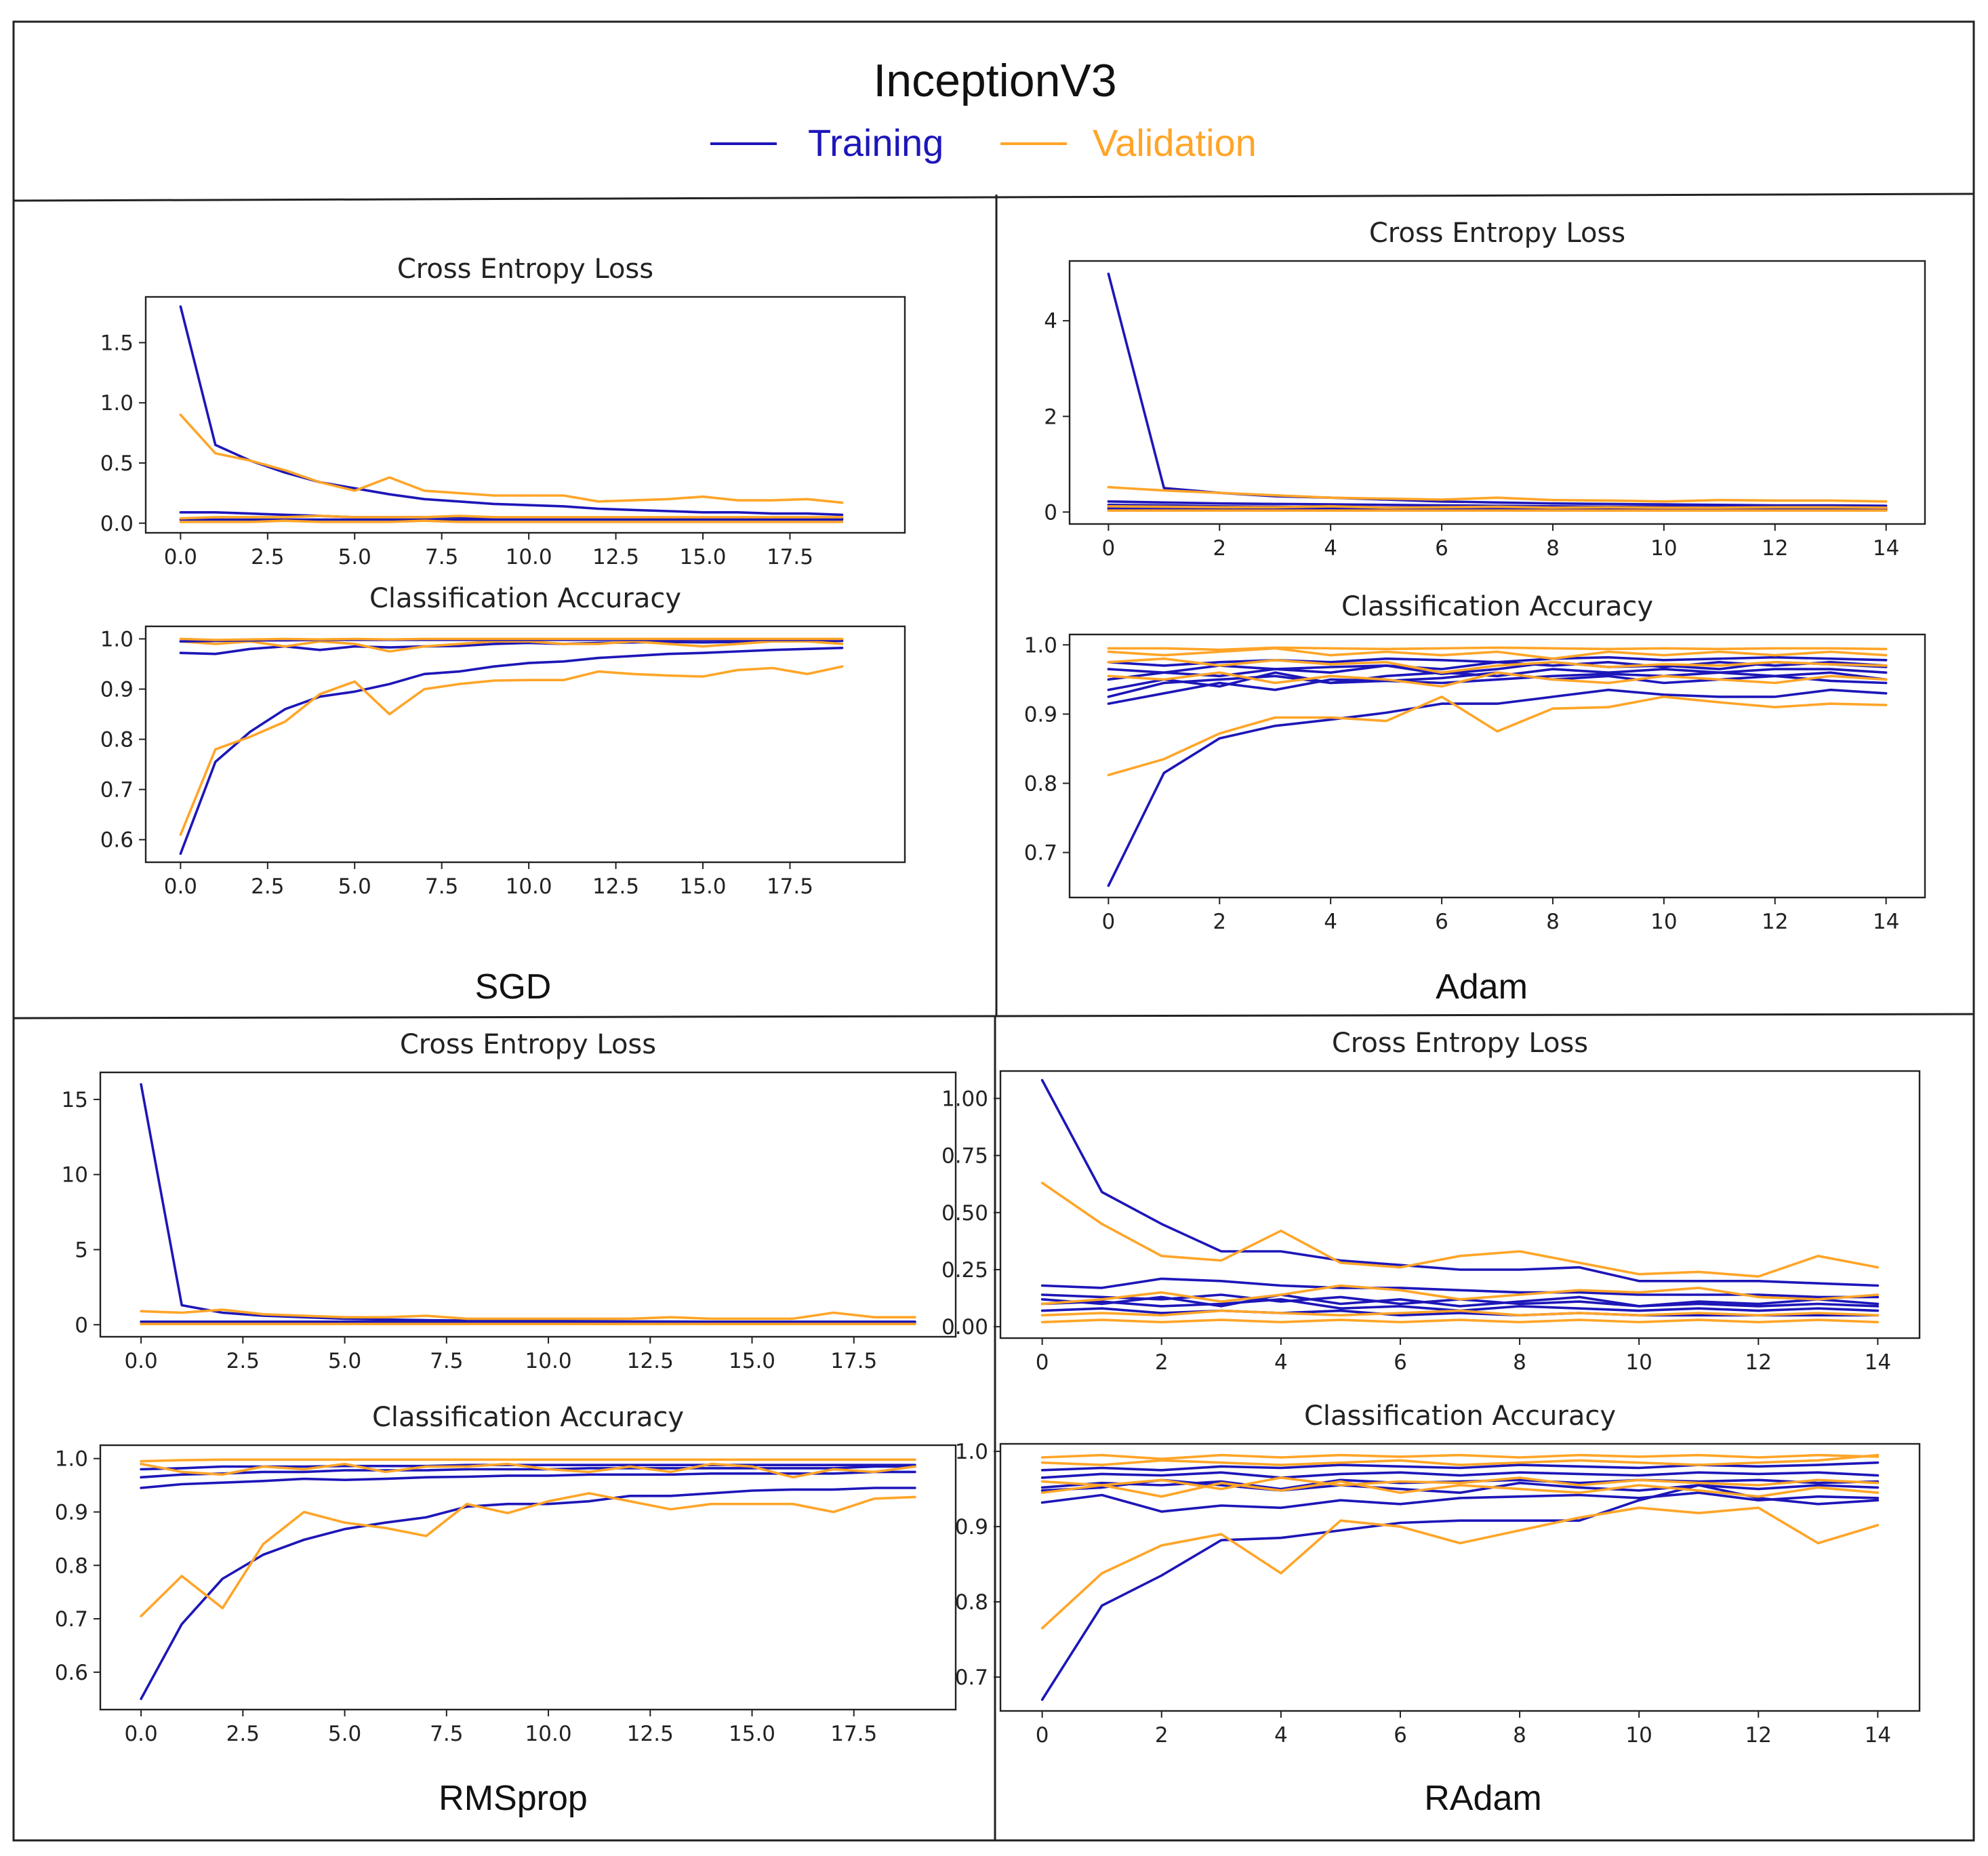  Describe the element at coordinates (615, 886) in the screenshot. I see `sgd-accuracy-xtick-label: 12.5` at that location.